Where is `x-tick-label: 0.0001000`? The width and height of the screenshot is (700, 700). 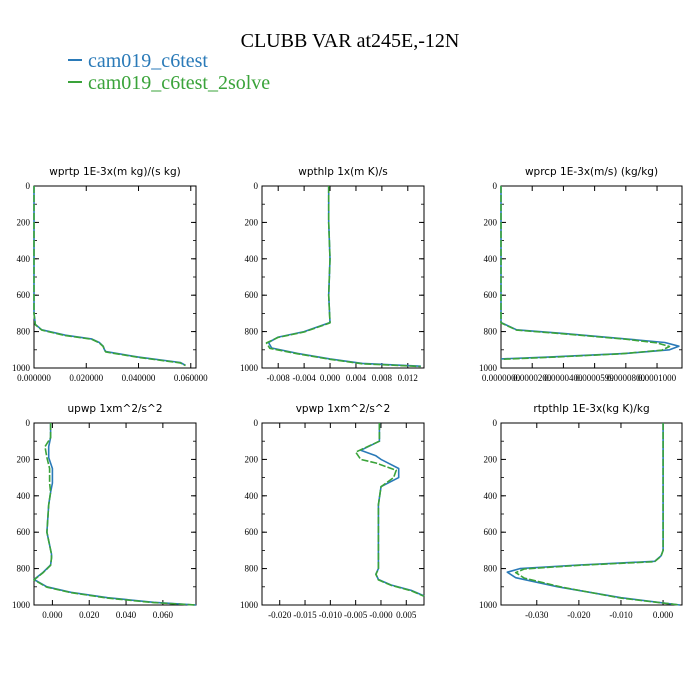
x-tick-label: 0.0001000 is located at coordinates (657, 378).